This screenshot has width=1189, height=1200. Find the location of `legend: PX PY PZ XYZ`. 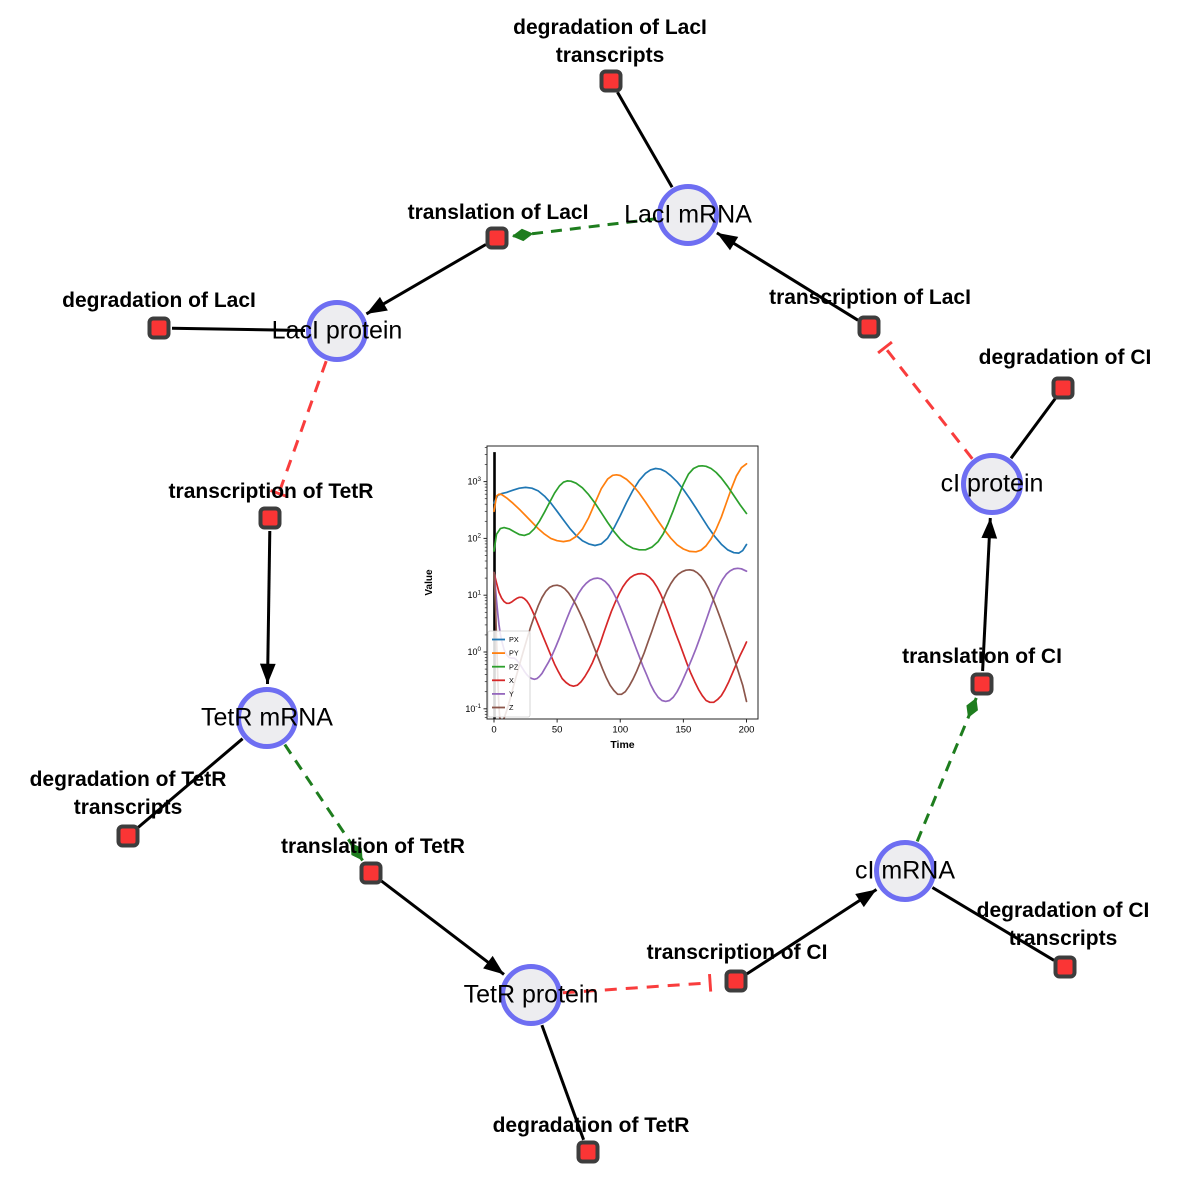

legend: PX PY PZ XYZ is located at coordinates (509, 674).